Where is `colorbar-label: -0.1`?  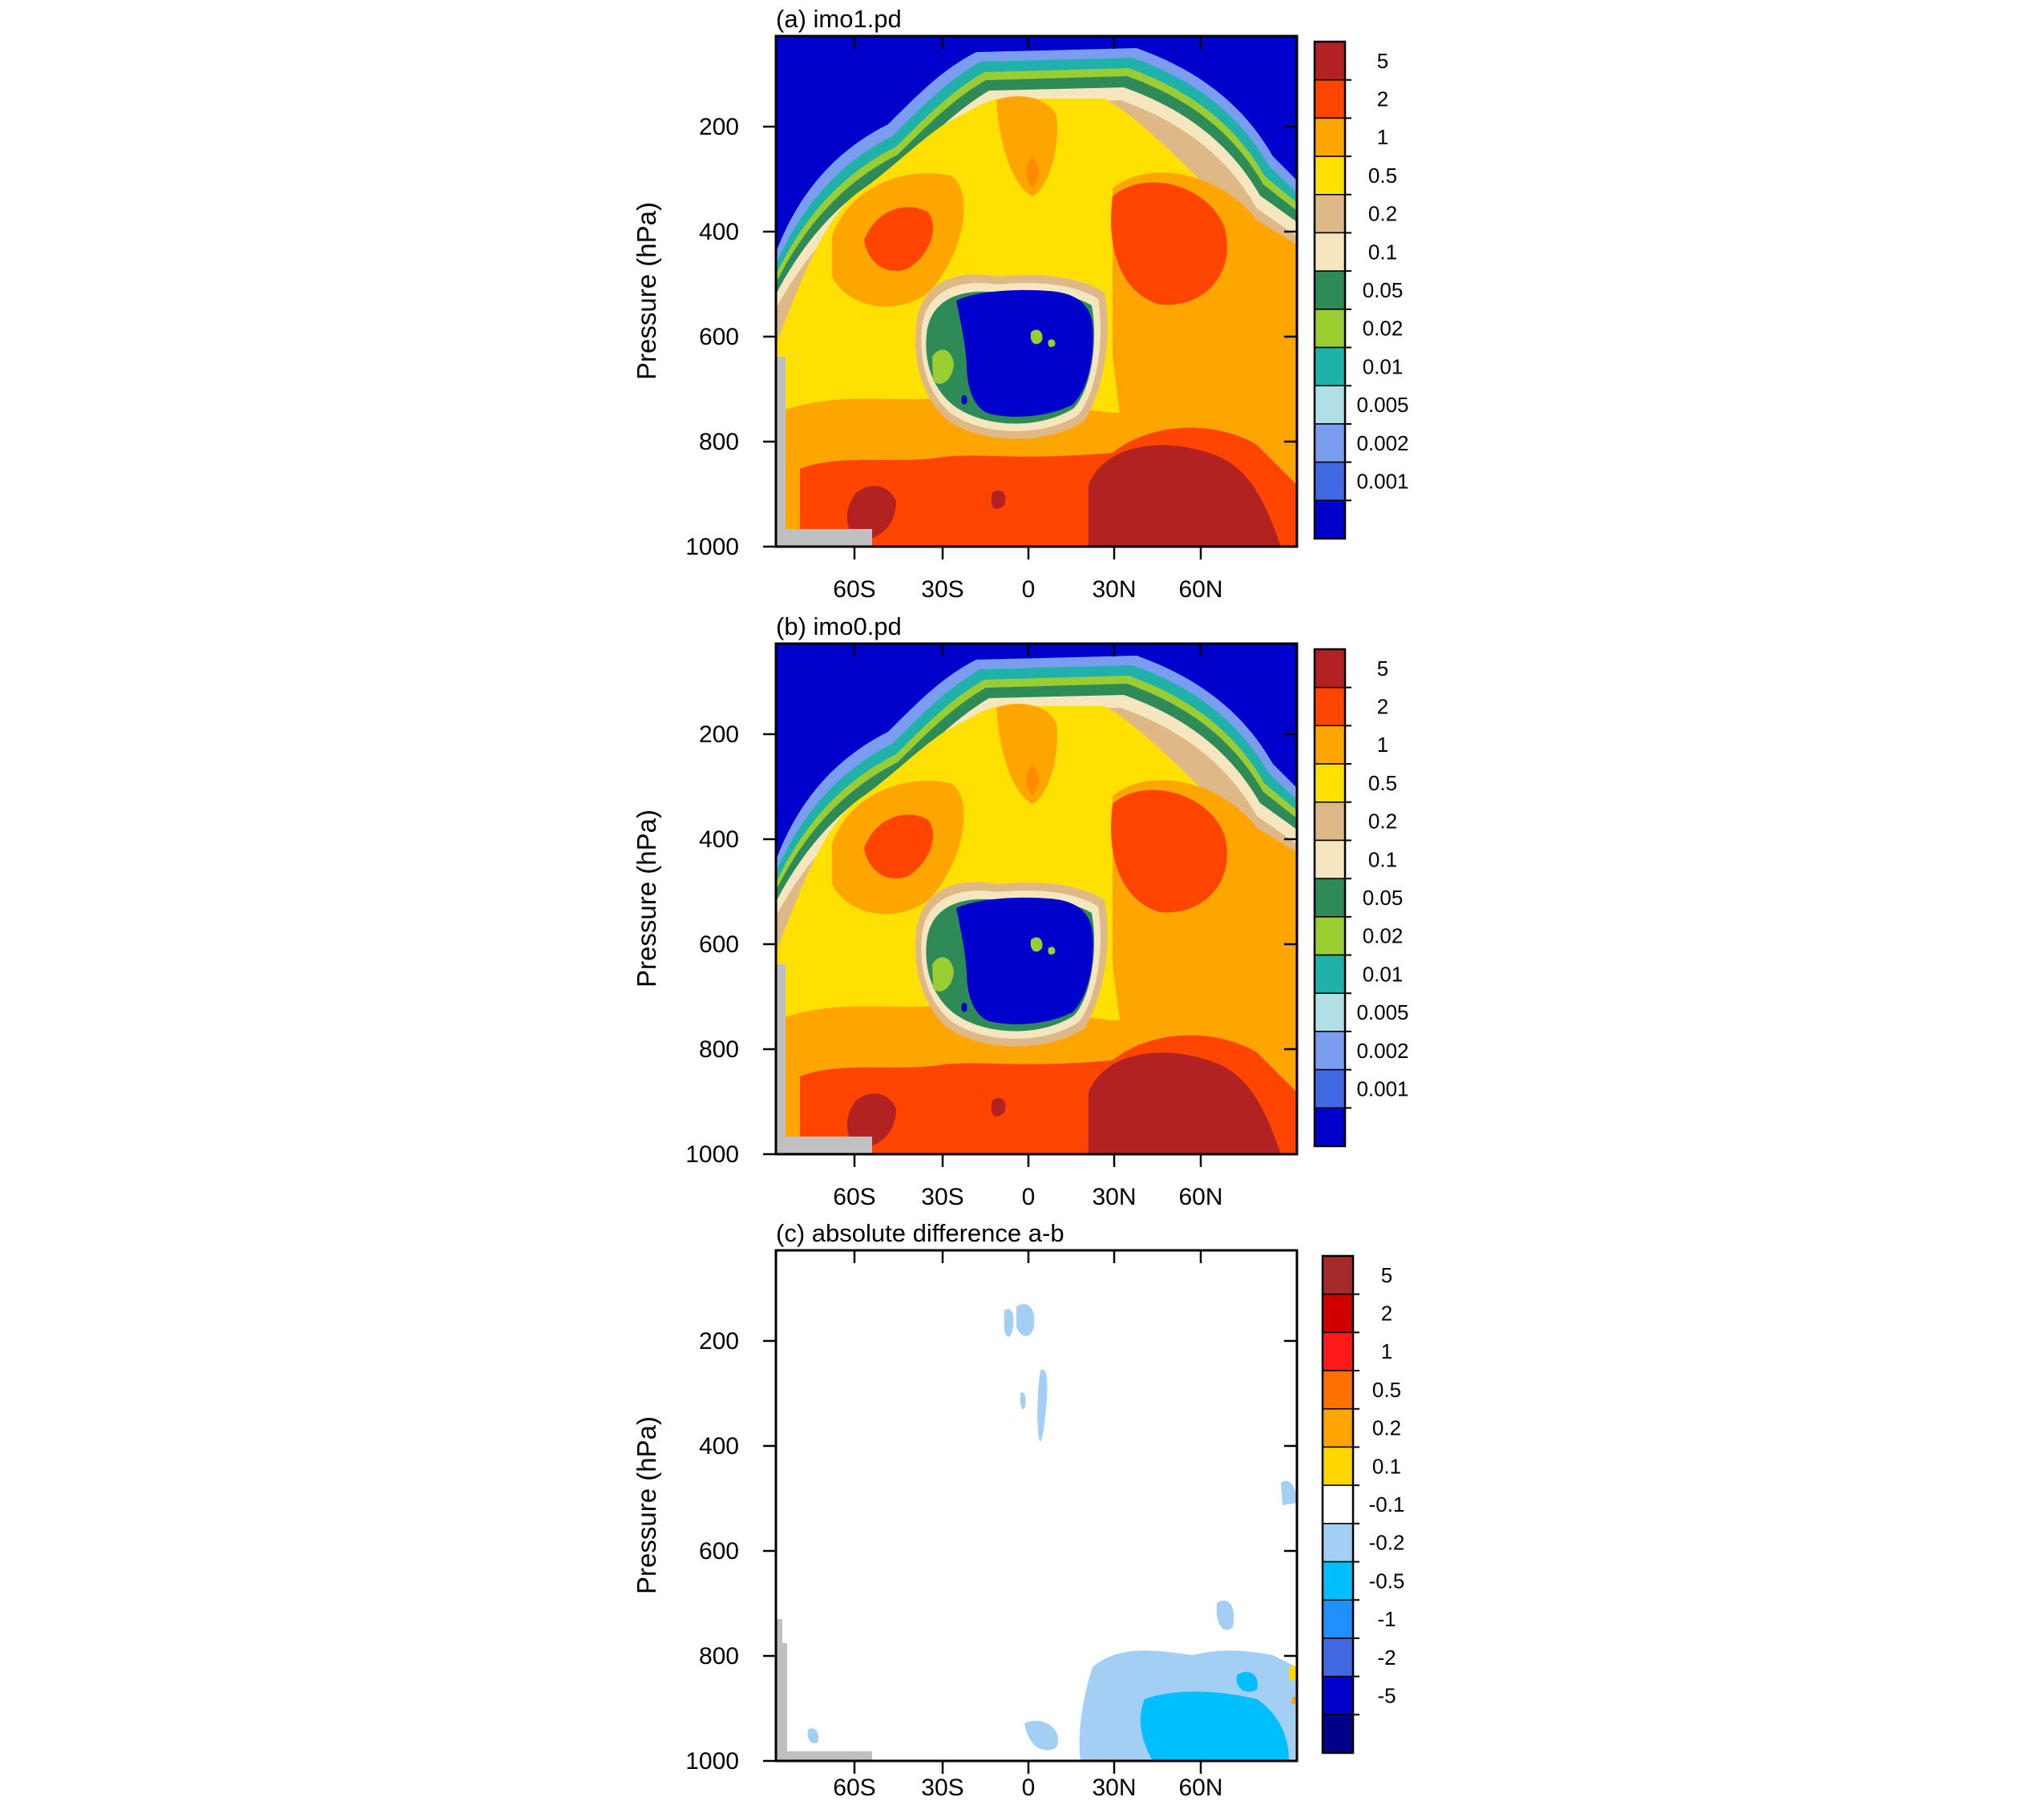
colorbar-label: -0.1 is located at coordinates (1387, 1504).